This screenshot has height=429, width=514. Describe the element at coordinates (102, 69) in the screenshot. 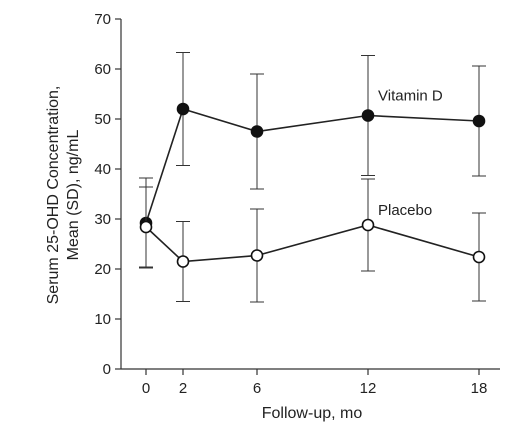

I see `y-tick-label-60: 60` at that location.